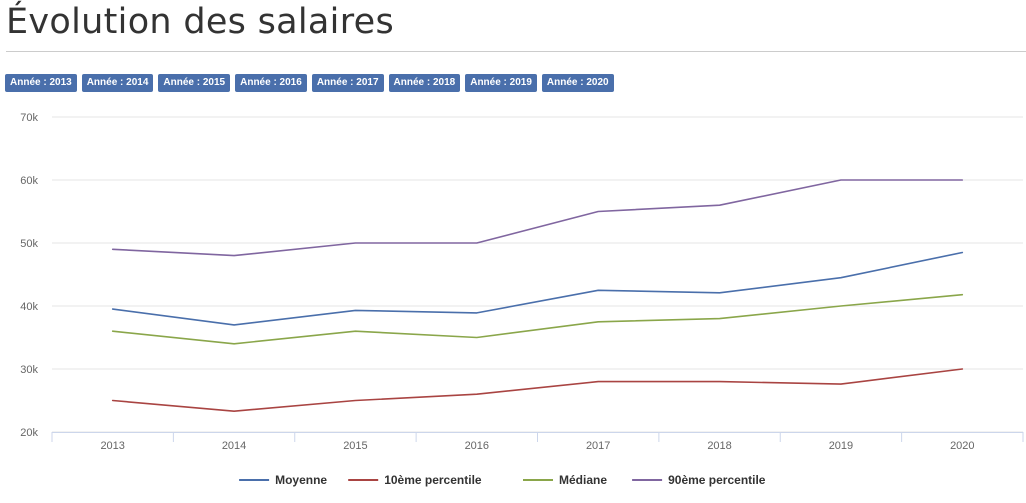 The width and height of the screenshot is (1026, 503). I want to click on x-tick-label: 2020, so click(962, 446).